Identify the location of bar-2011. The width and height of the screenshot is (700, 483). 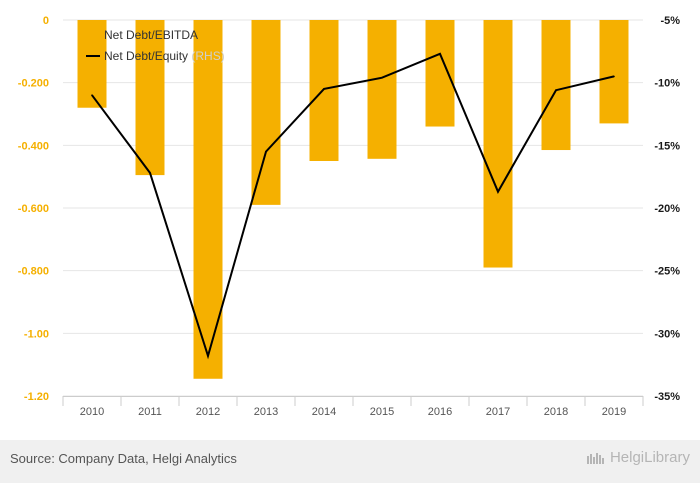
(150, 98).